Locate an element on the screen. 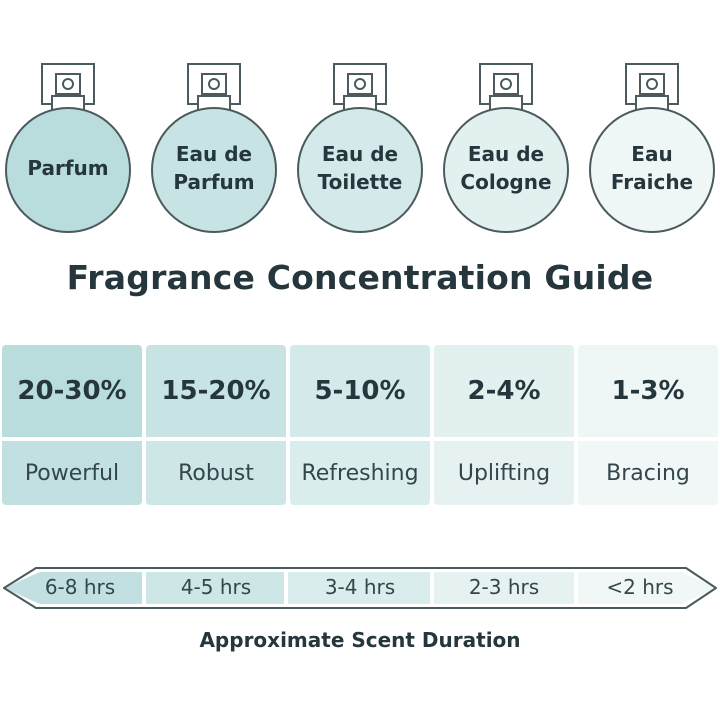  bottle-eau-de-toilette: Eau de Toilette is located at coordinates (360, 147).